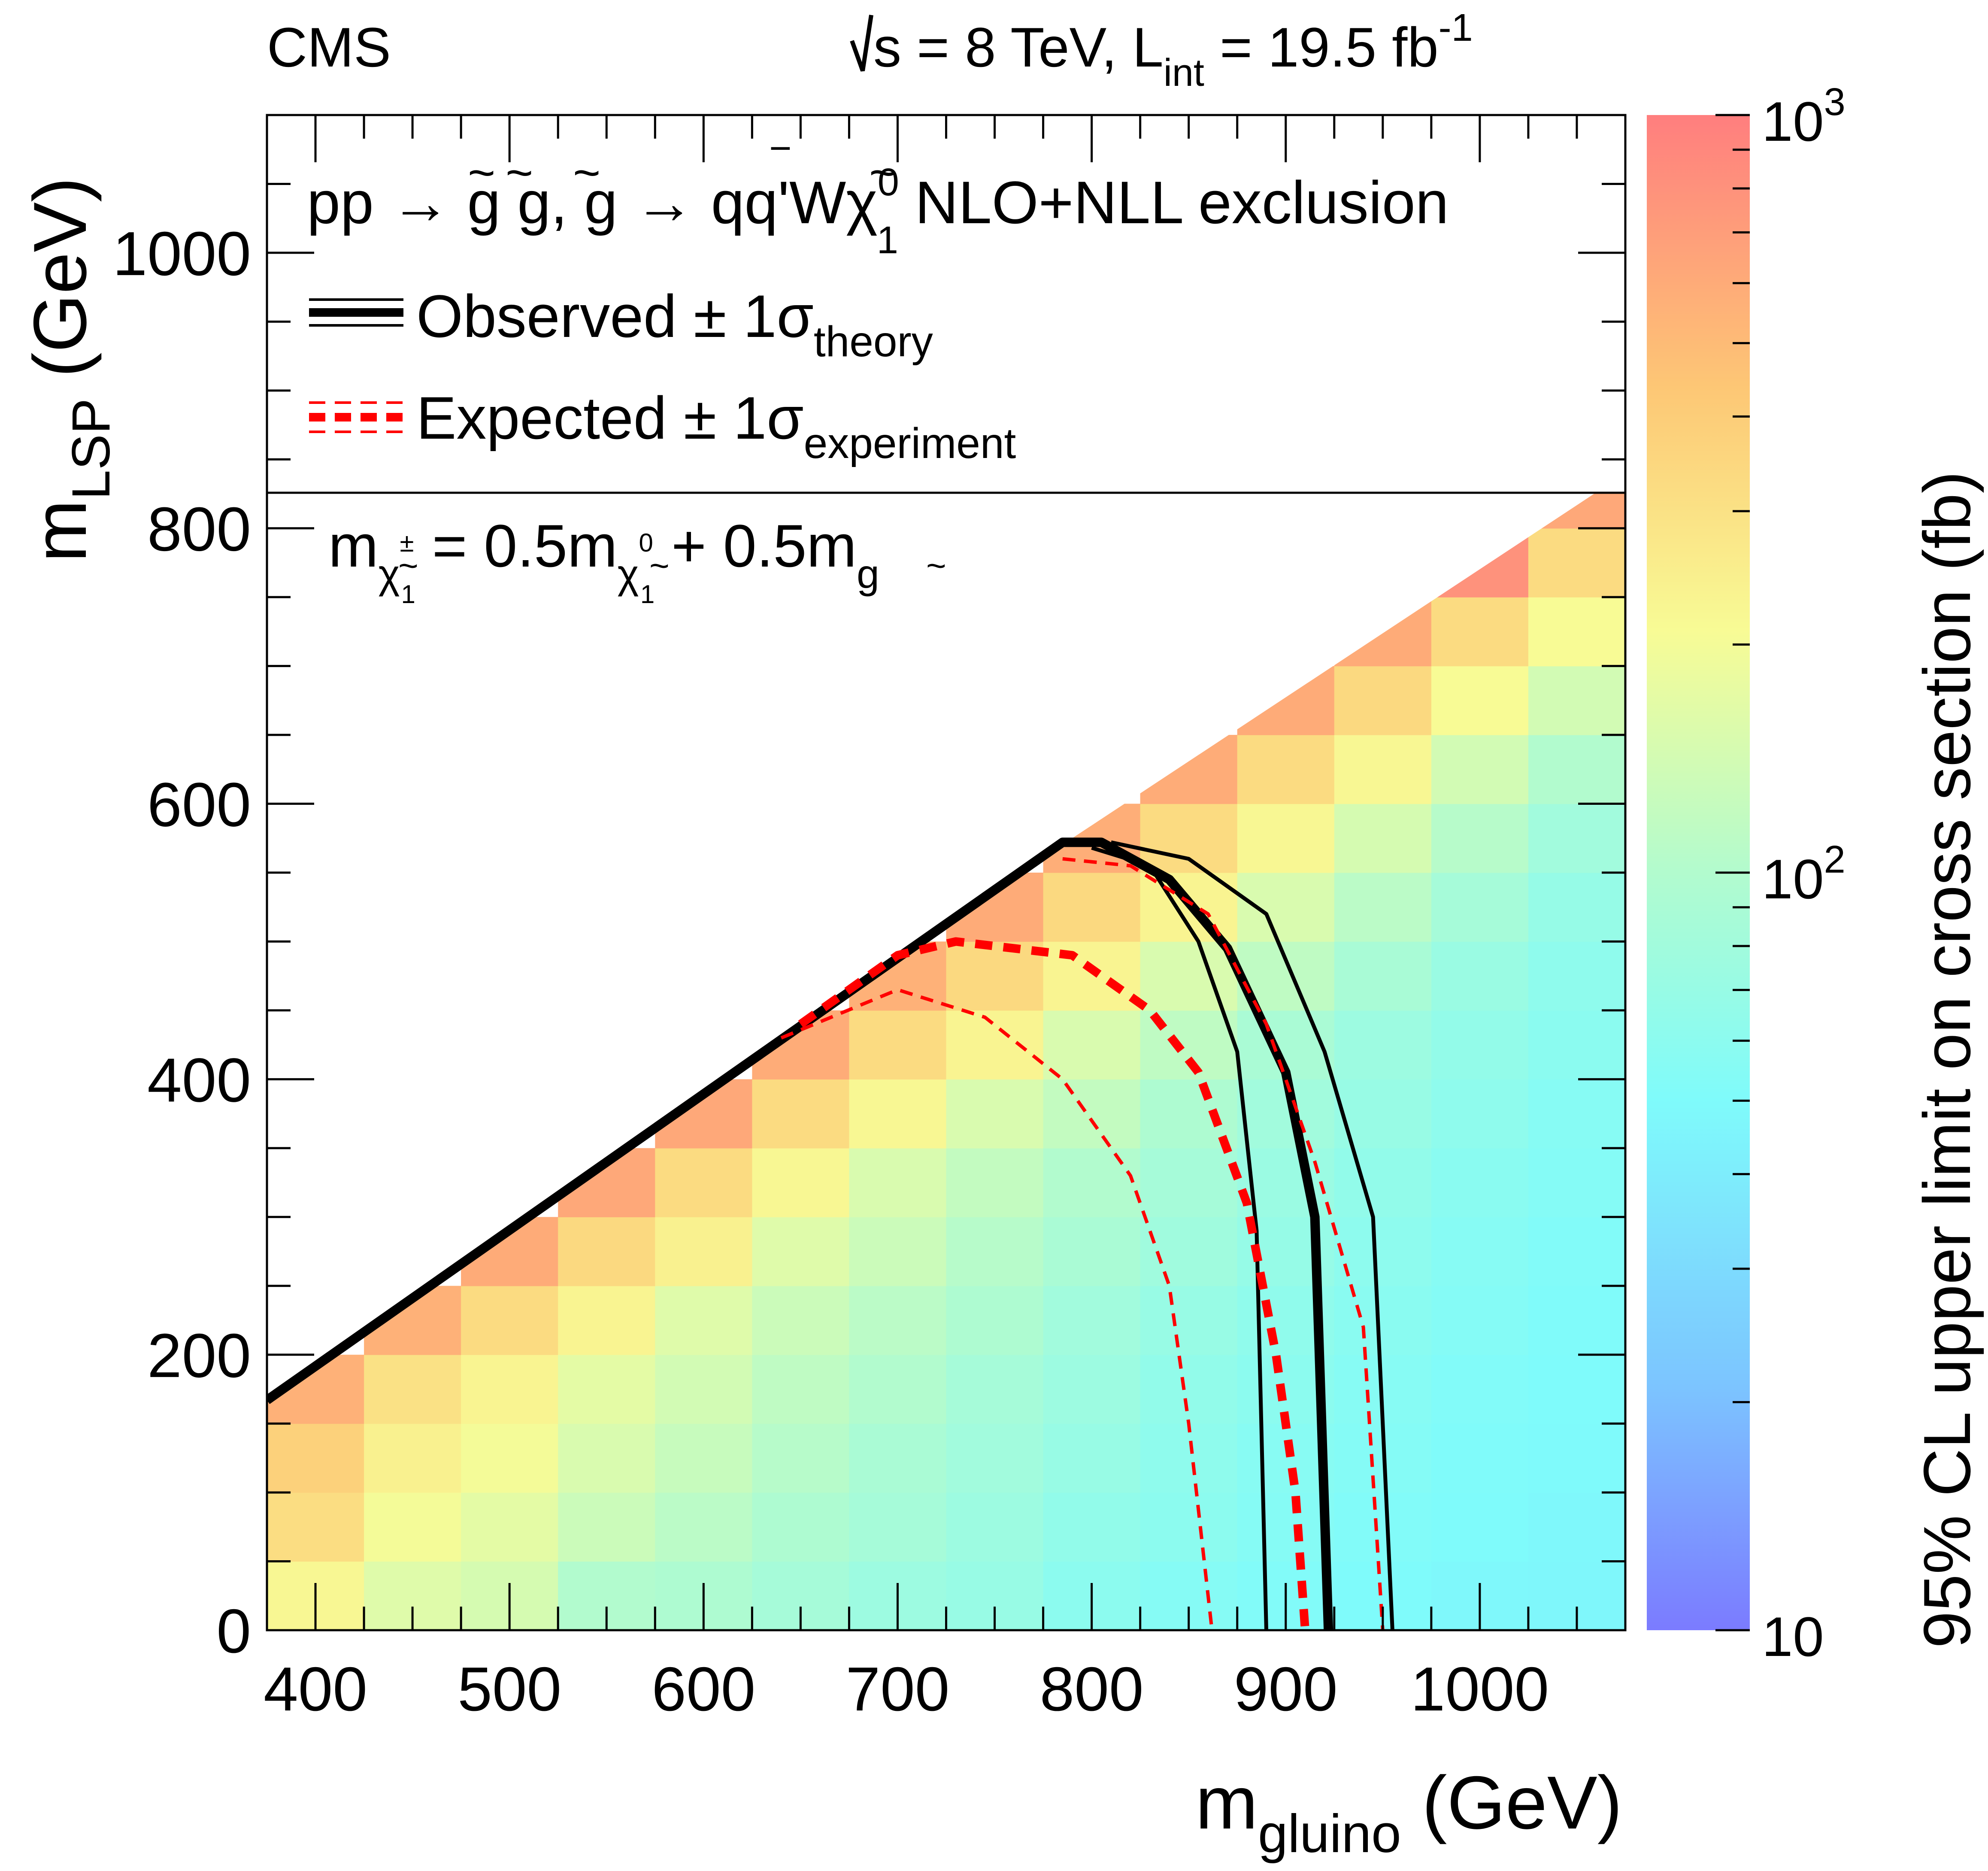 This screenshot has height=1871, width=1988. What do you see at coordinates (199, 805) in the screenshot?
I see `y-tick-label: 600` at bounding box center [199, 805].